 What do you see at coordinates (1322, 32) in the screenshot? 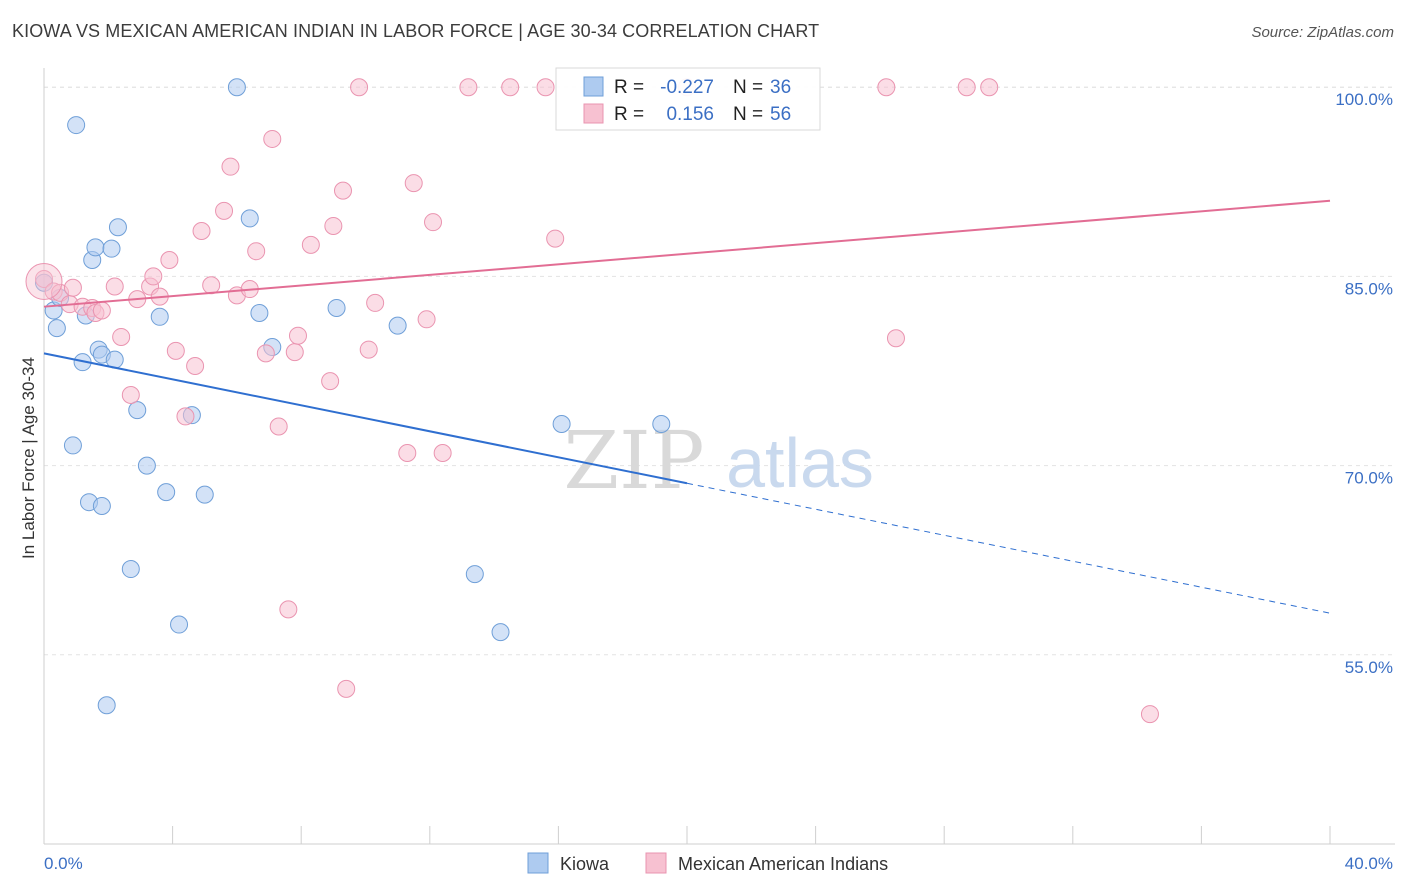
I see `source-credit: Source: ZipAtlas.com` at bounding box center [1322, 32].